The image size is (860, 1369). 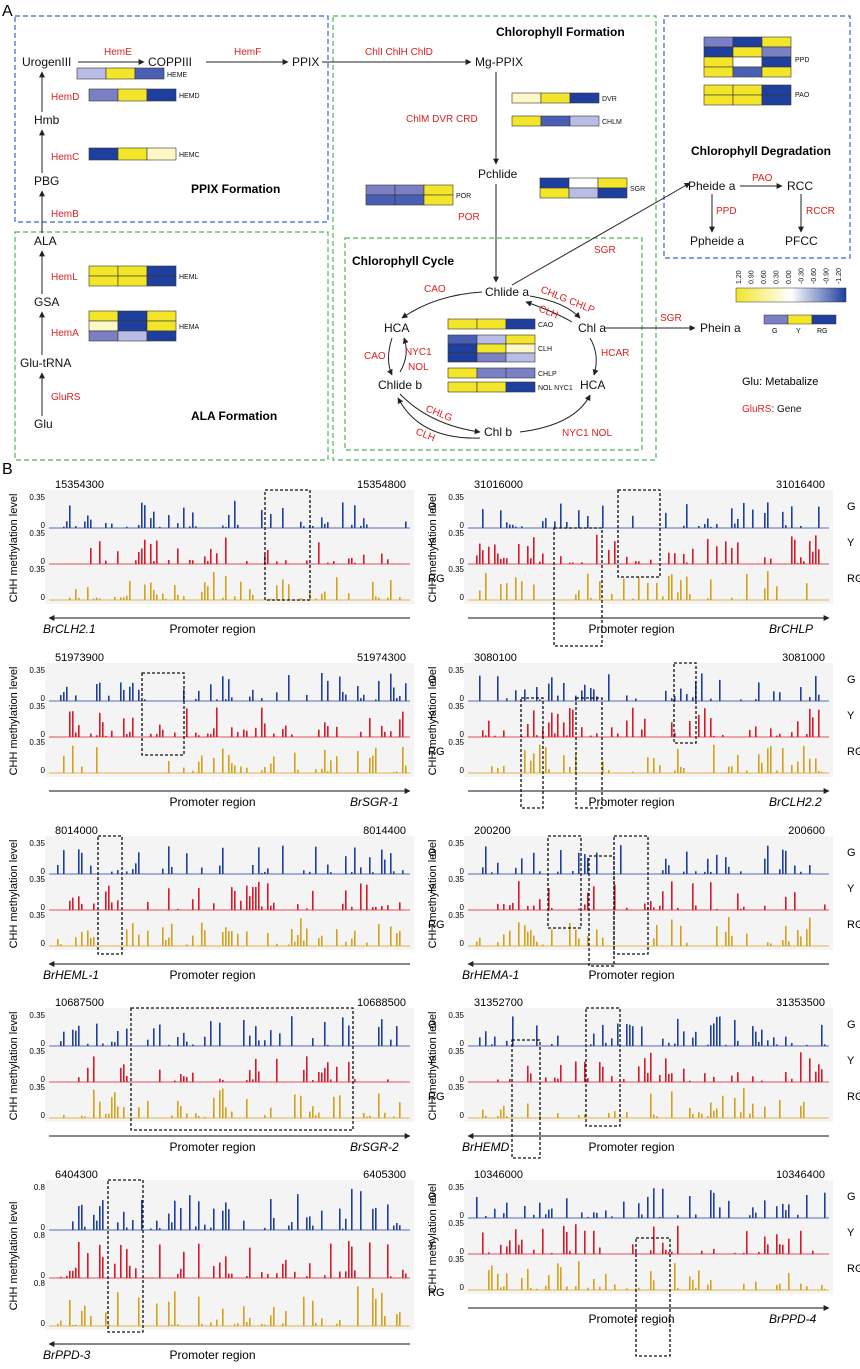 I want to click on gene-nyc2: NYC1 NOL, so click(x=587, y=433).